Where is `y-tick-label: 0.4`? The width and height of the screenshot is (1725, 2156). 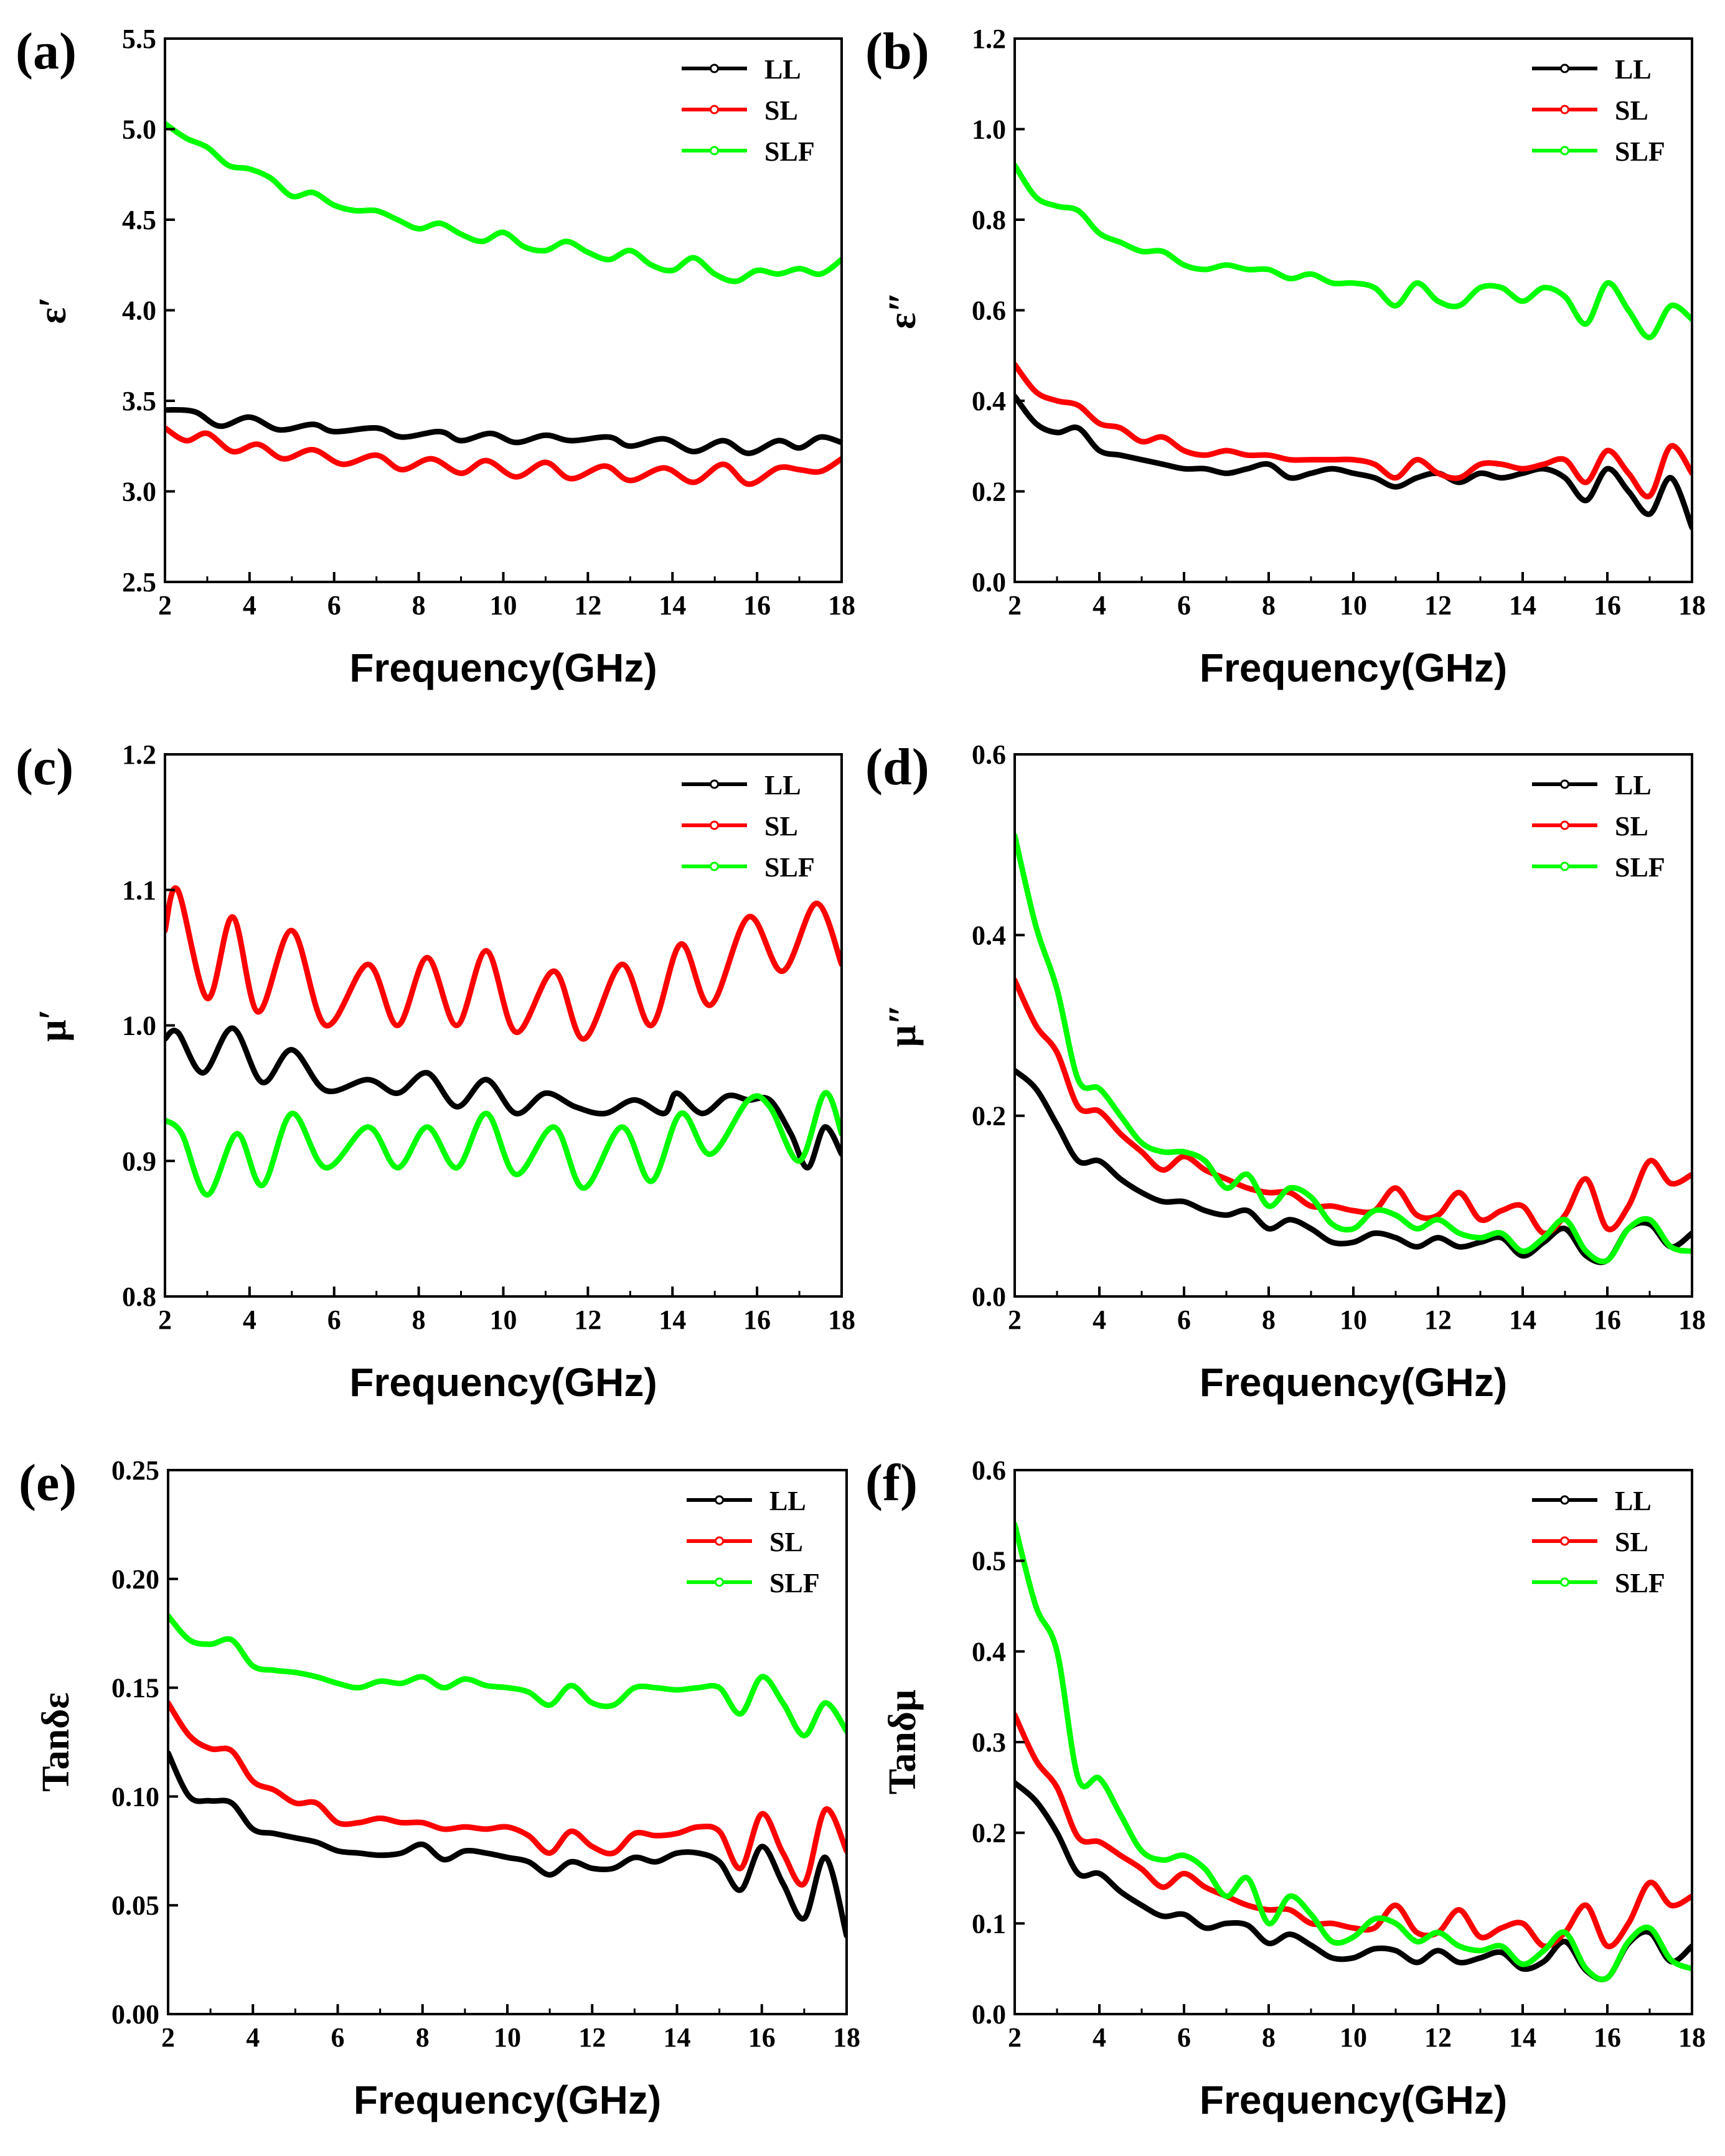 y-tick-label: 0.4 is located at coordinates (989, 401).